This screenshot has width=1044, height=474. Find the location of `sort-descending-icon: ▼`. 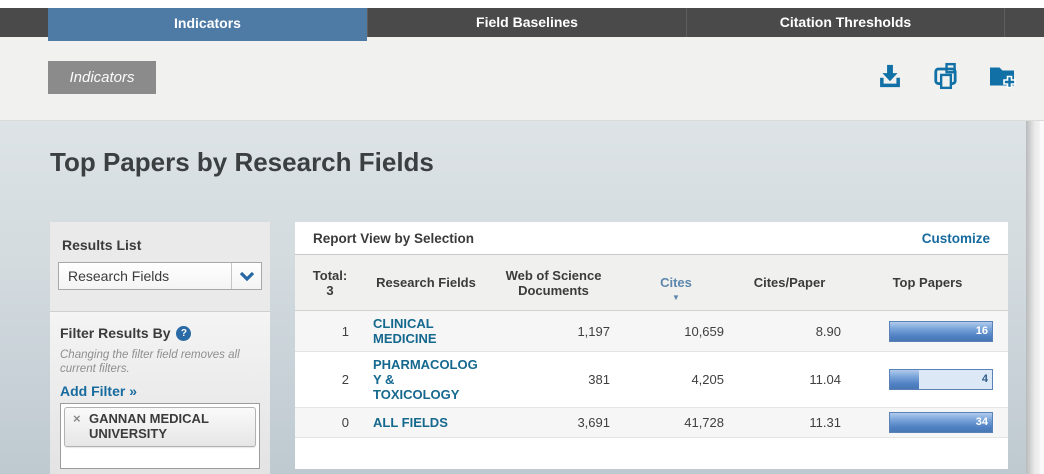

sort-descending-icon: ▼ is located at coordinates (676, 297).